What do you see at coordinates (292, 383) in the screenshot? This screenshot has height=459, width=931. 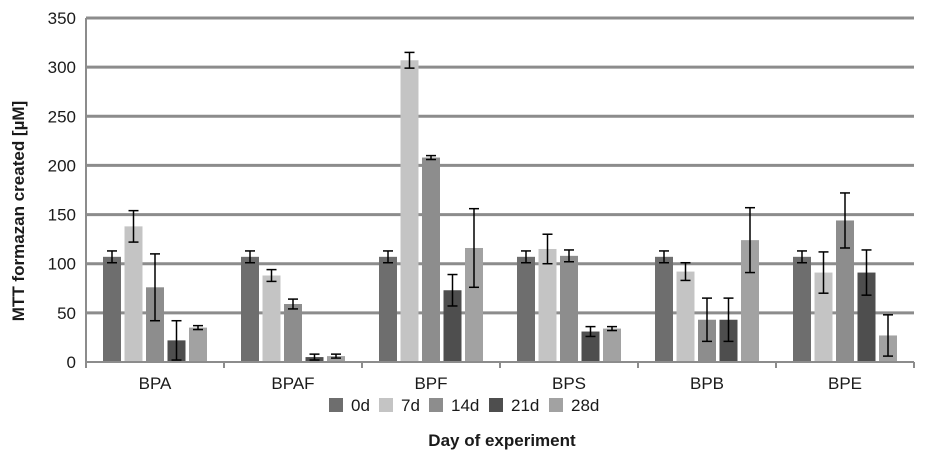 I see `category-label: BPAF` at bounding box center [292, 383].